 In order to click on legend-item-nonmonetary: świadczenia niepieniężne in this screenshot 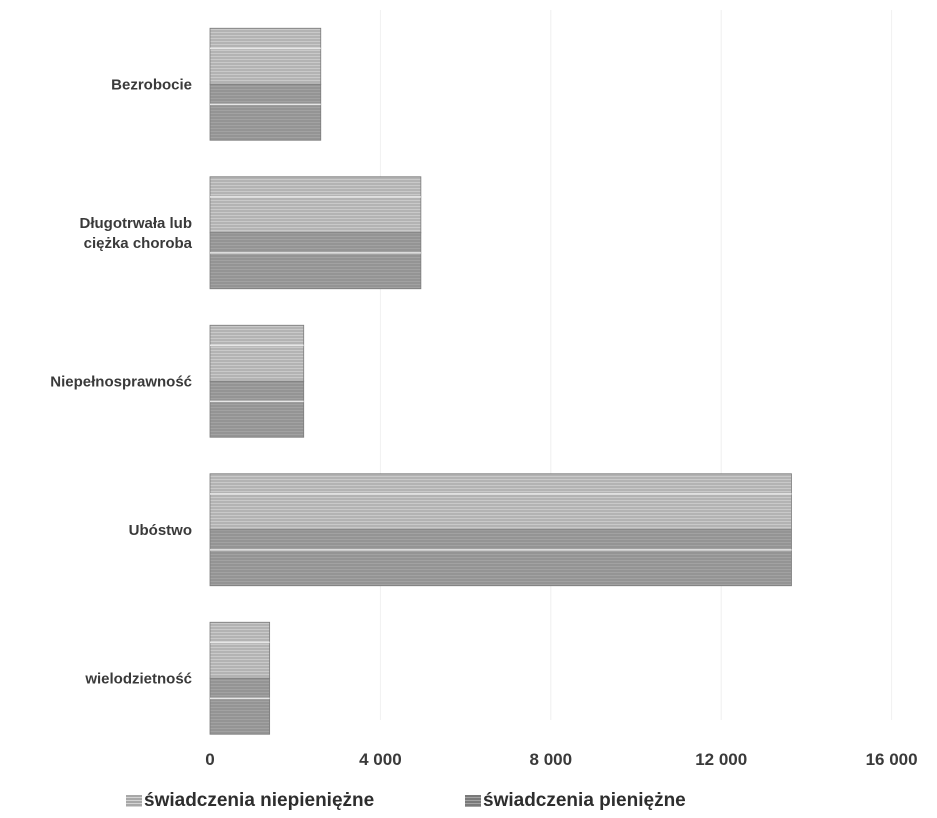, I will do `click(250, 801)`.